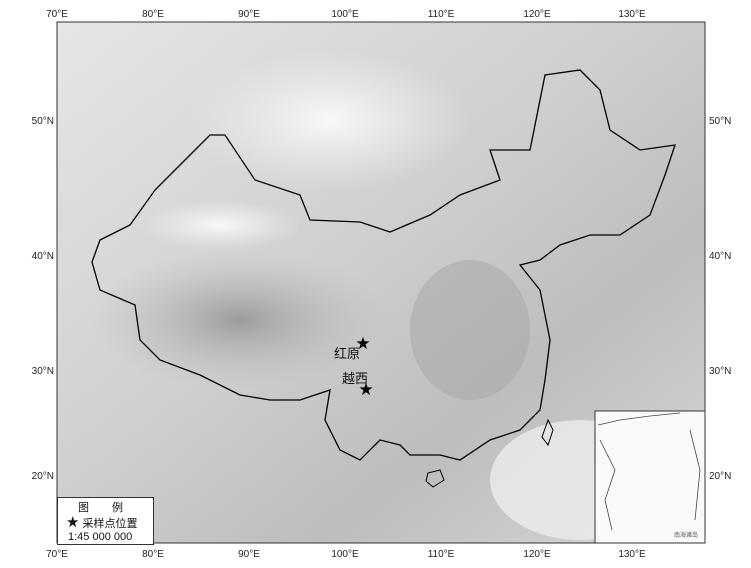 This screenshot has width=751, height=568. I want to click on hainan-outline, so click(435, 478).